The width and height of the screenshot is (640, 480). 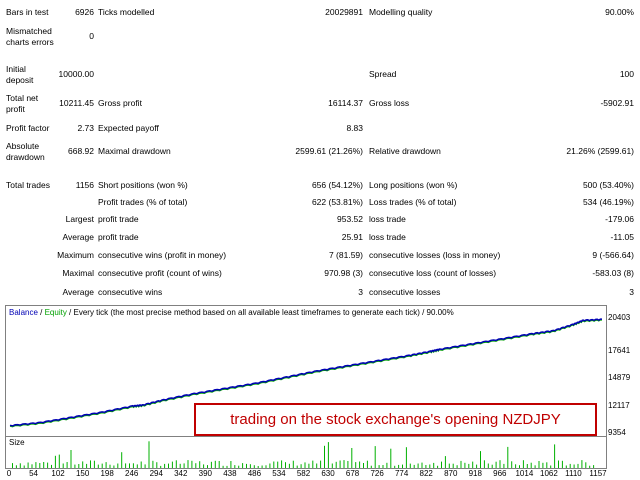 What do you see at coordinates (143, 202) in the screenshot?
I see `profit-trades-label: Profit trades (% of total)` at bounding box center [143, 202].